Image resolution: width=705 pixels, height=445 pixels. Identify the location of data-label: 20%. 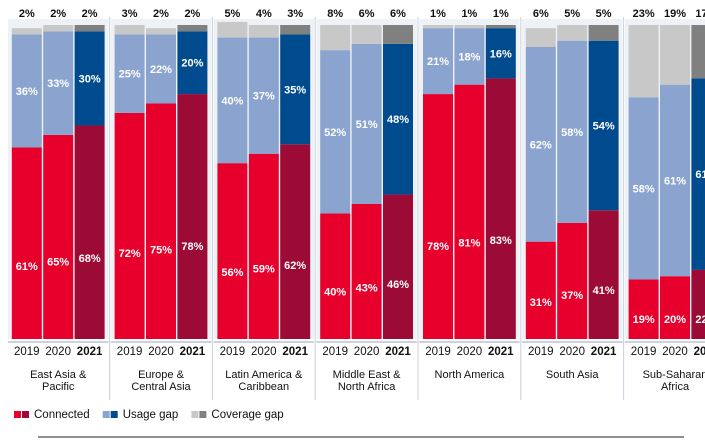
(192, 64).